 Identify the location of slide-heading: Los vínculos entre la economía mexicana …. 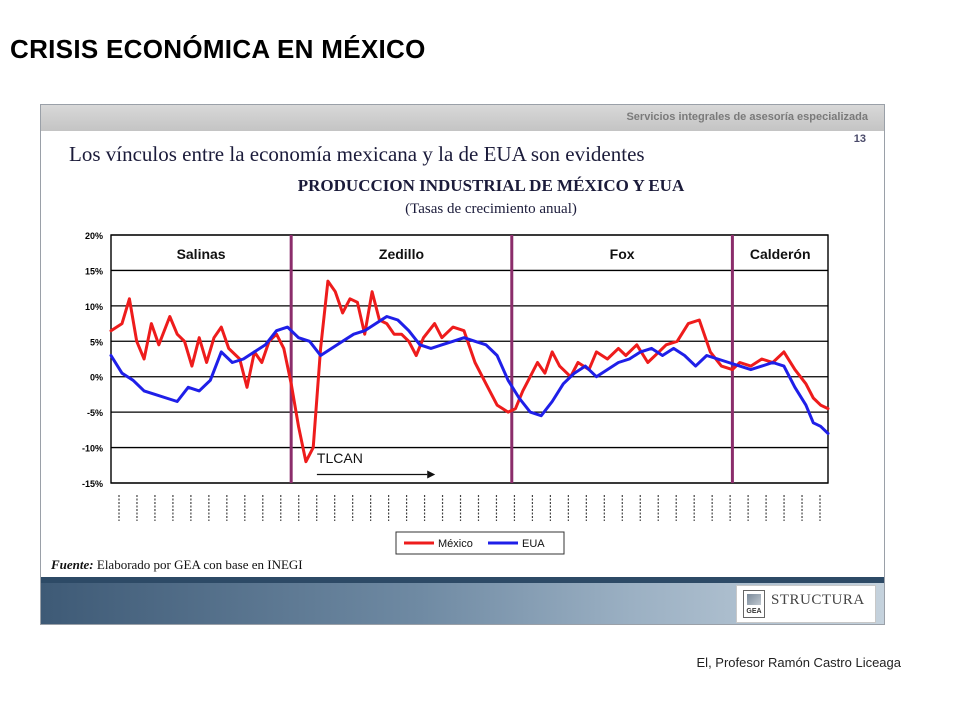
(357, 154).